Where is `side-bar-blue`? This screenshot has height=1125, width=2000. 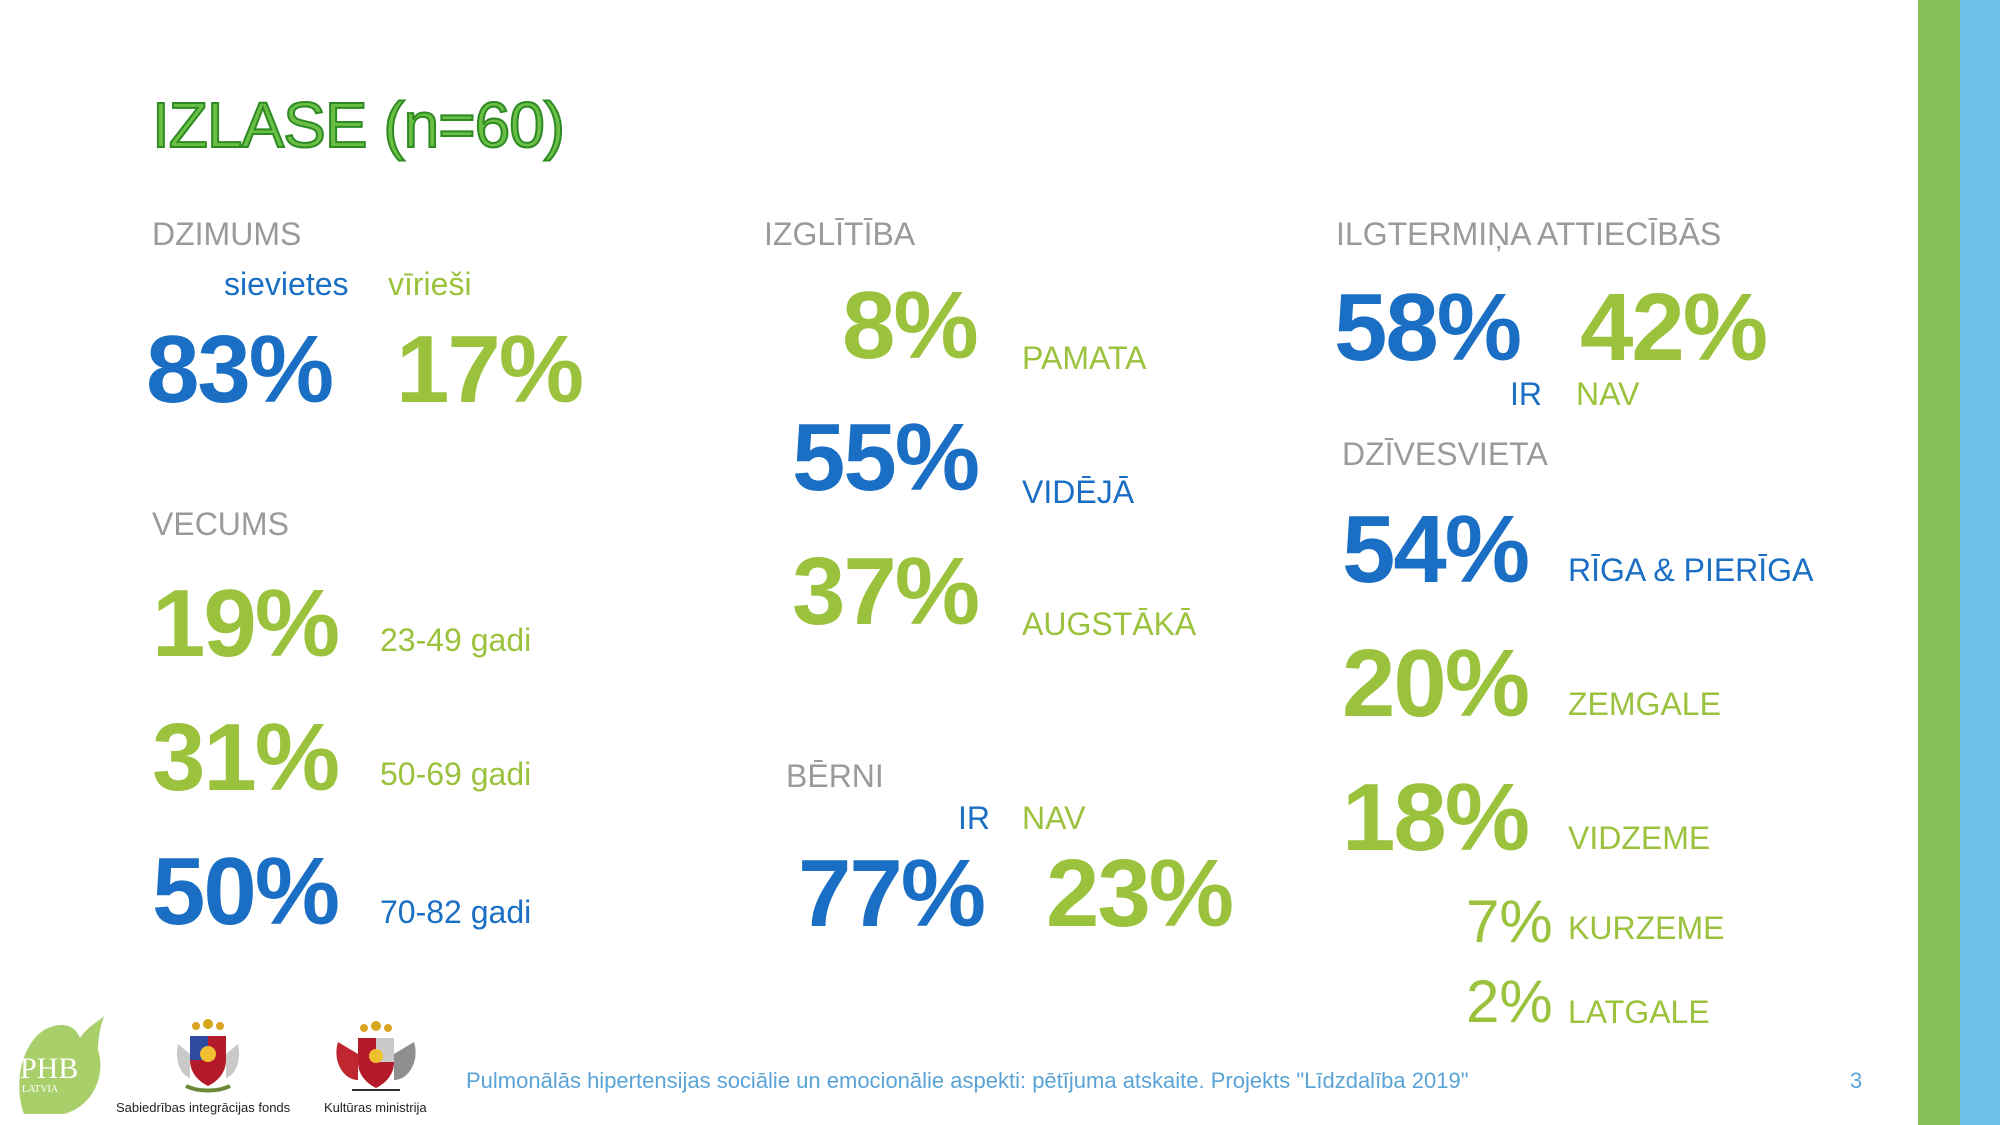
side-bar-blue is located at coordinates (1980, 562).